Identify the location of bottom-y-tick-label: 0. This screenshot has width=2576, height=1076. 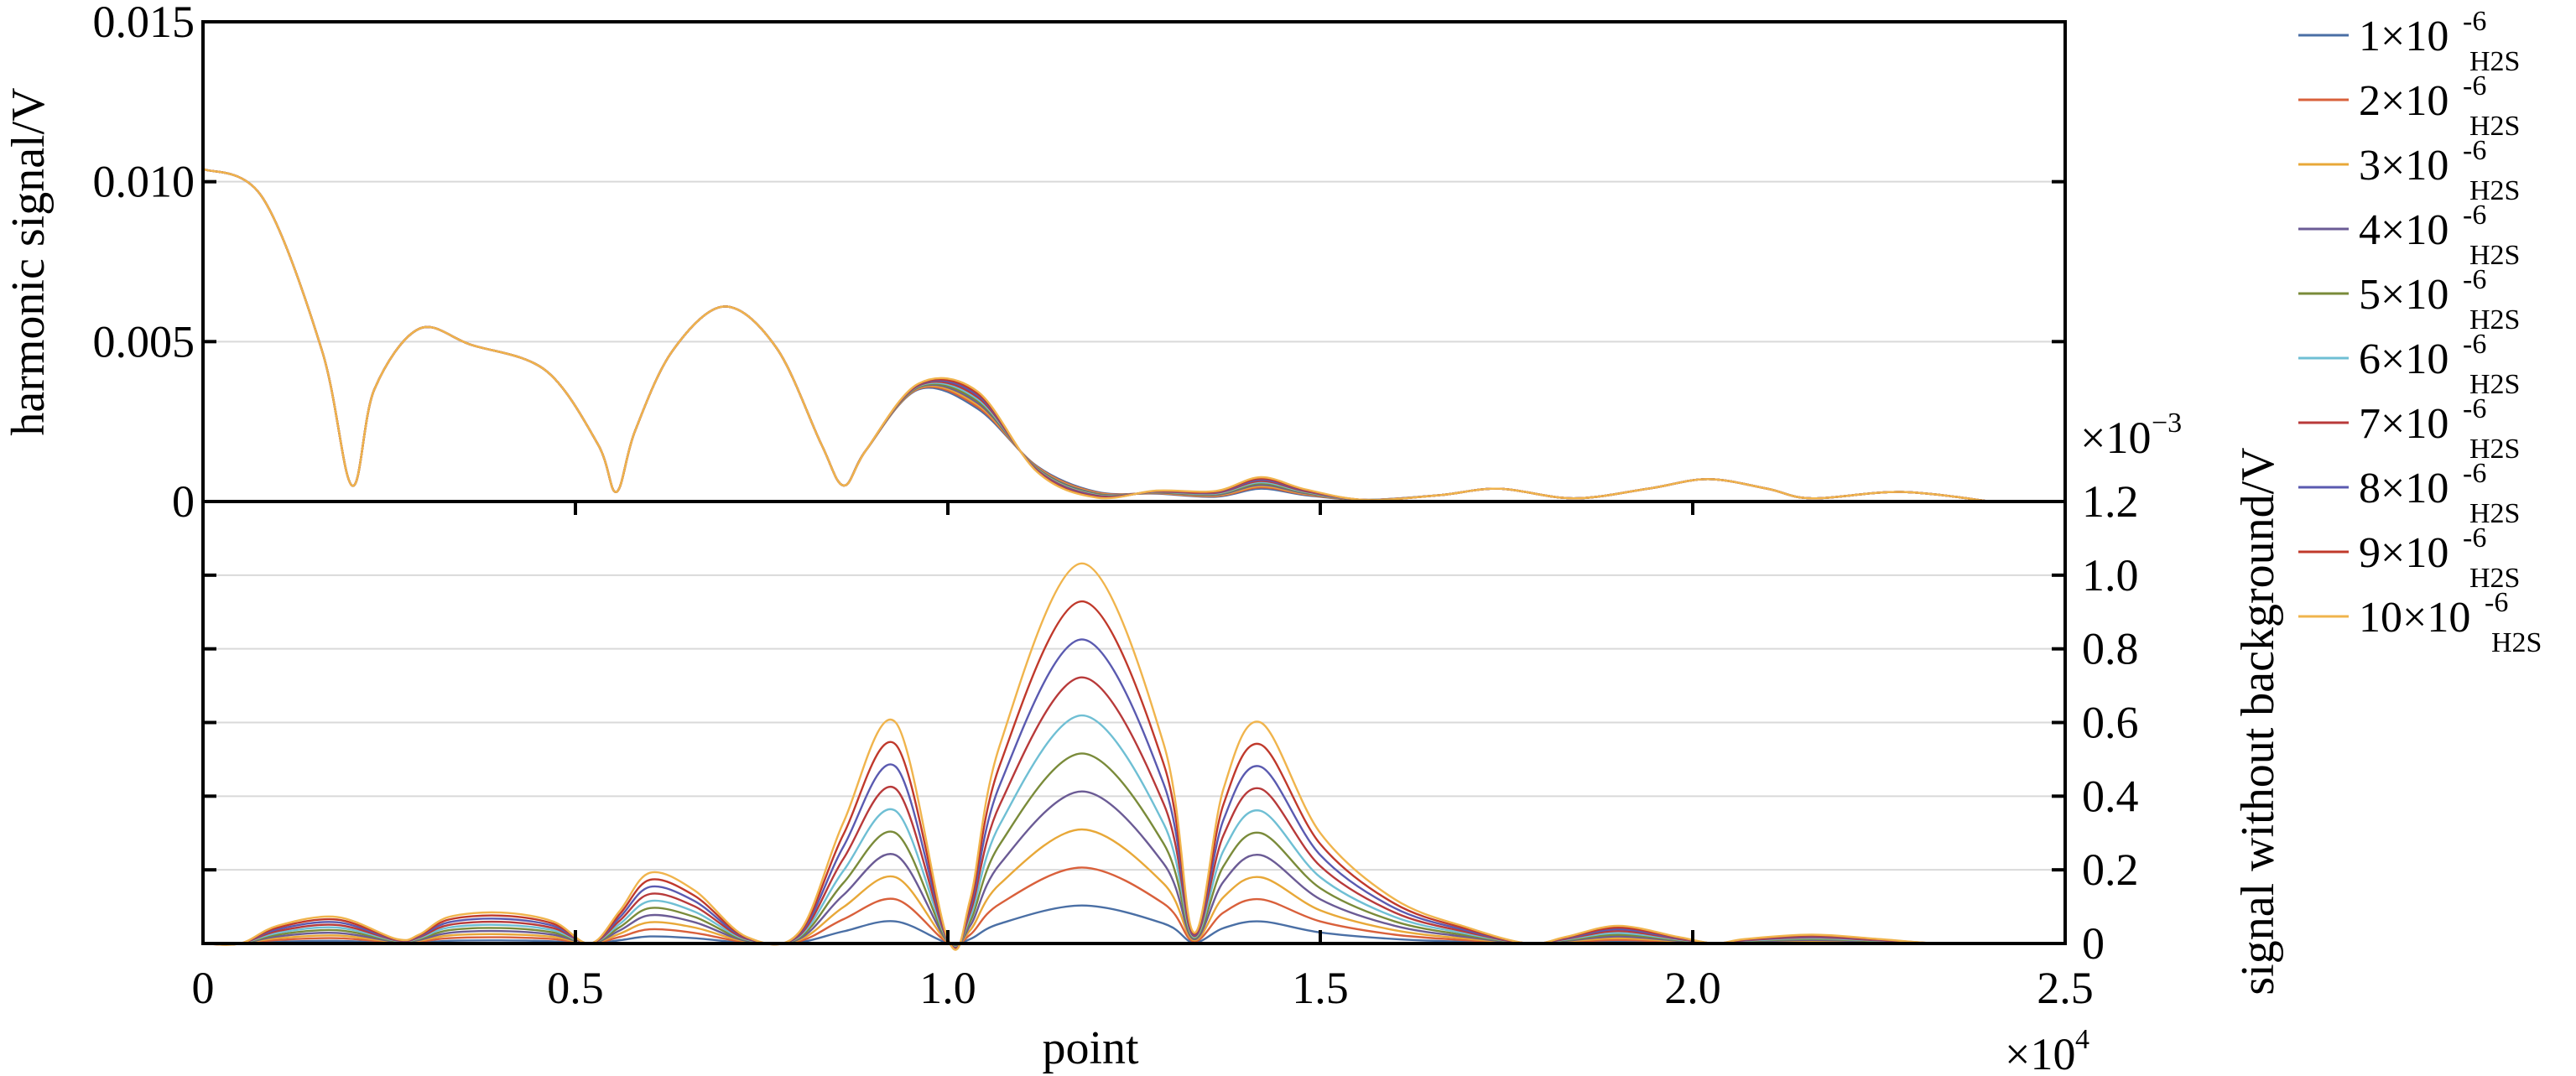
(2093, 943).